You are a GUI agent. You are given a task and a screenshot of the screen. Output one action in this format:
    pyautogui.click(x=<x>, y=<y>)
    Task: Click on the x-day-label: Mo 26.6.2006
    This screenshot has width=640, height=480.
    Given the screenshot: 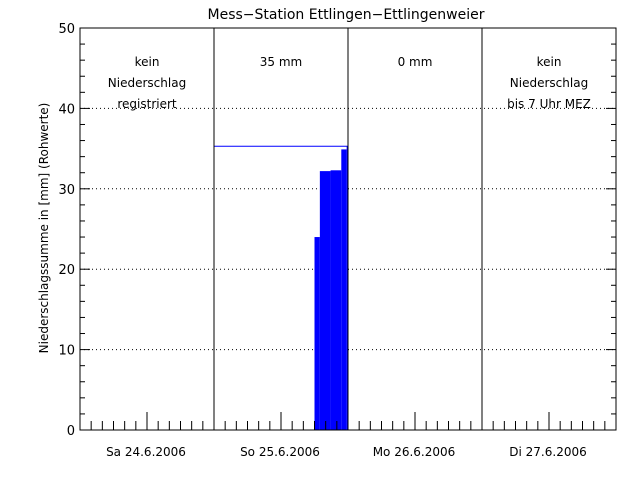 What is the action you would take?
    pyautogui.click(x=414, y=452)
    